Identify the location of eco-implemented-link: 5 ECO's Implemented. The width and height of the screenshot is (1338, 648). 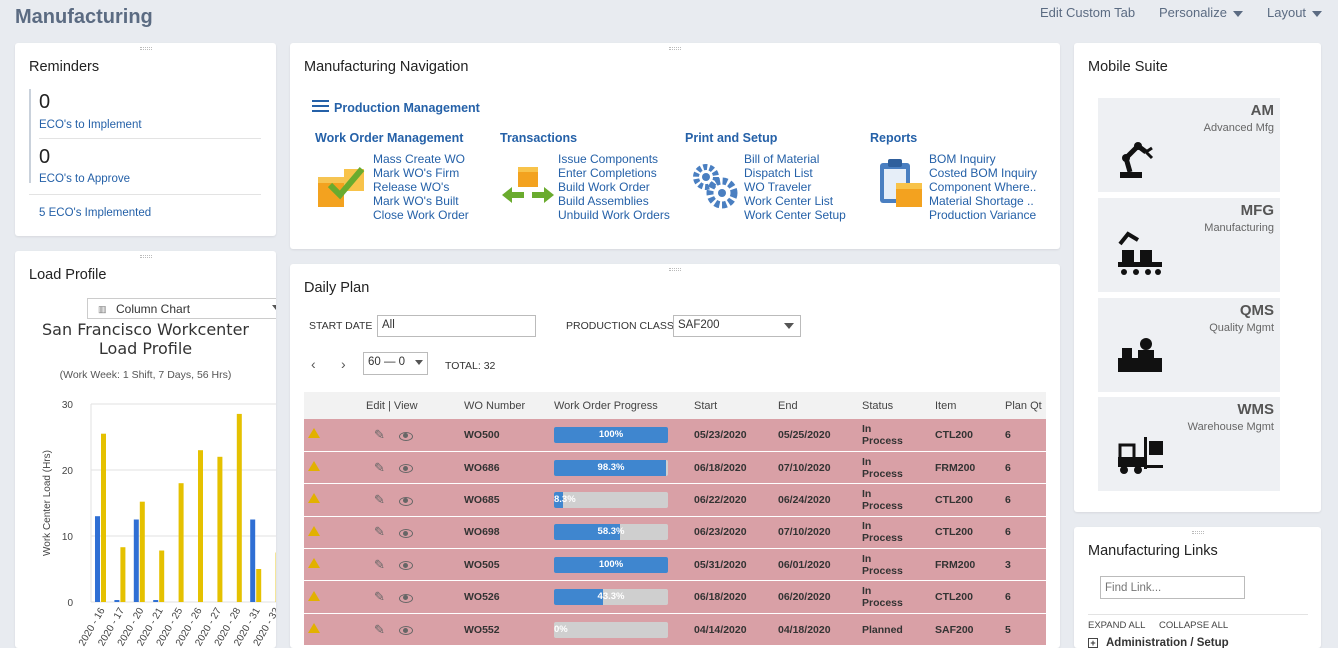
(95, 213).